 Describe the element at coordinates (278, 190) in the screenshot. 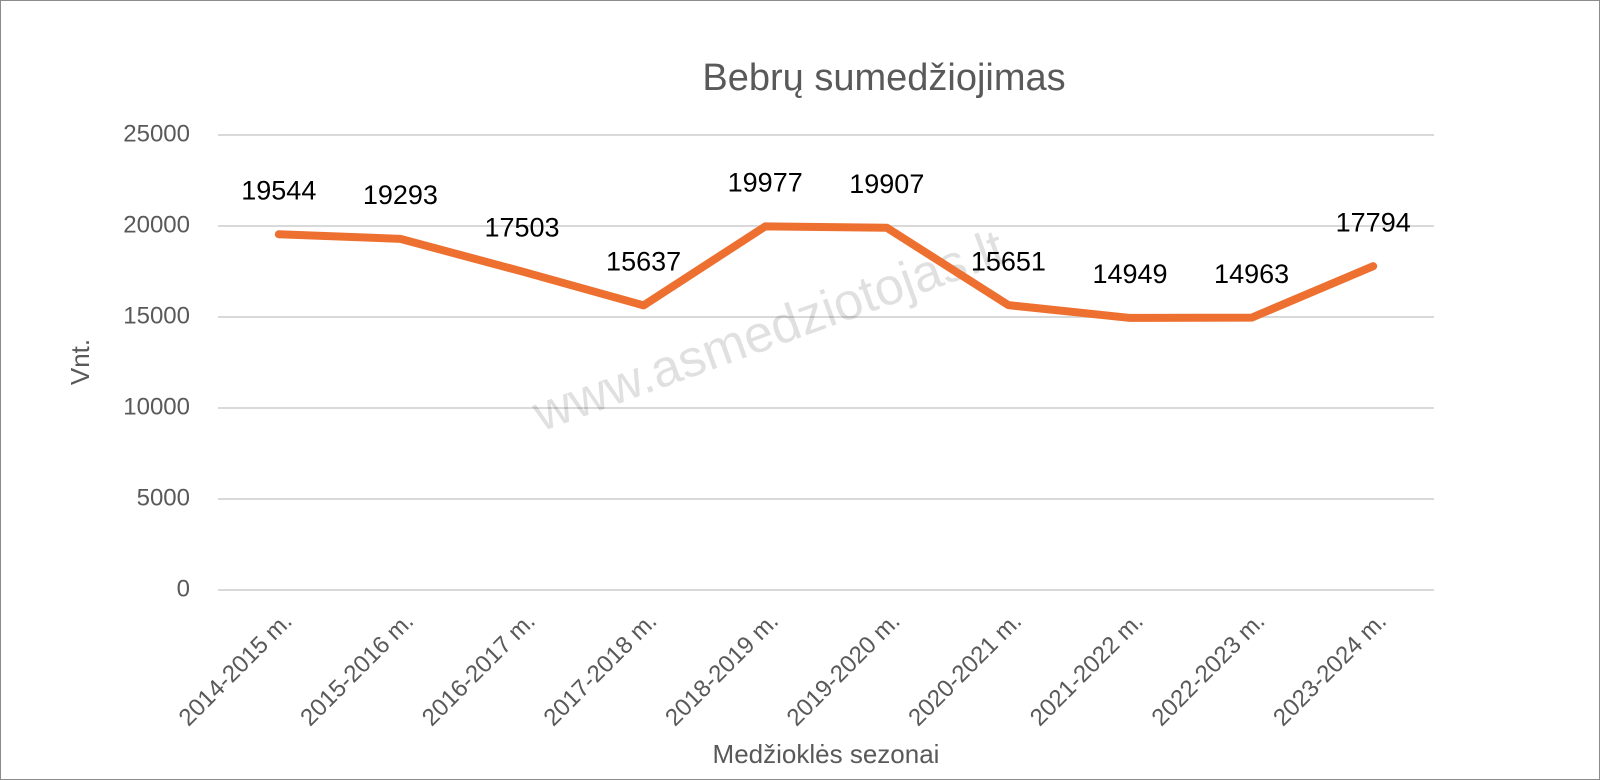

I see `data-label: 19544` at that location.